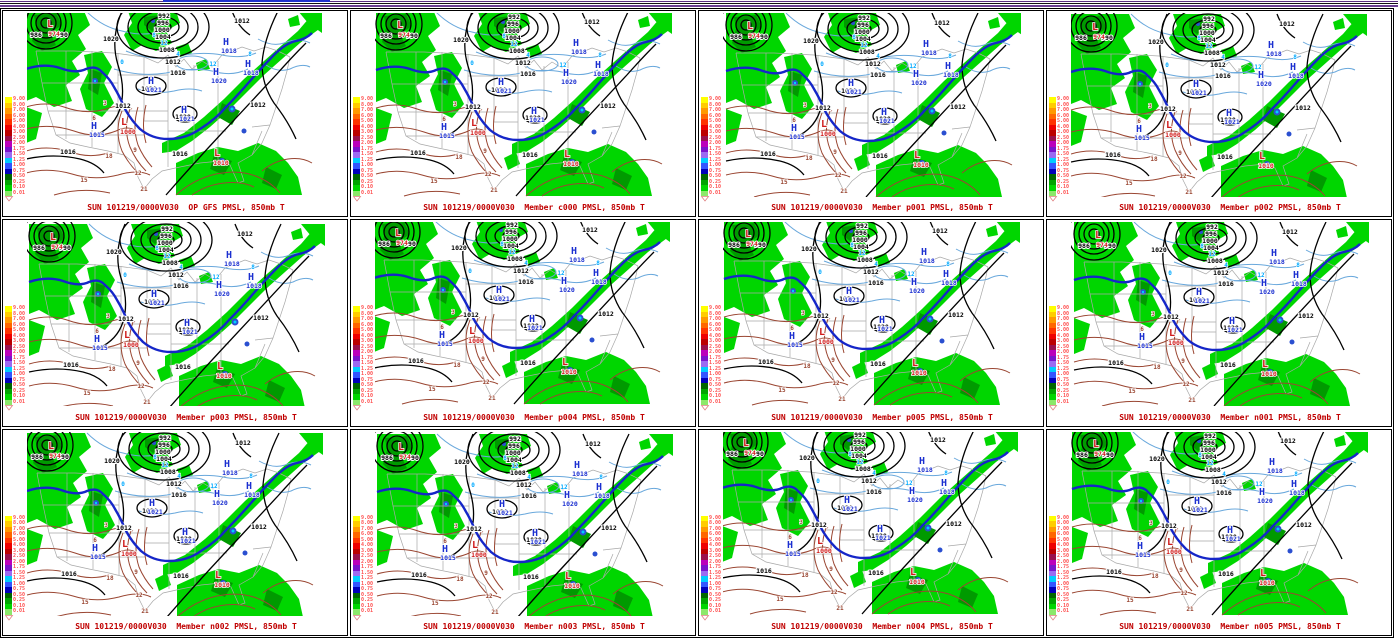 The image size is (1398, 640). What do you see at coordinates (1063, 594) in the screenshot?
I see `legend-value: 0.50` at bounding box center [1063, 594].